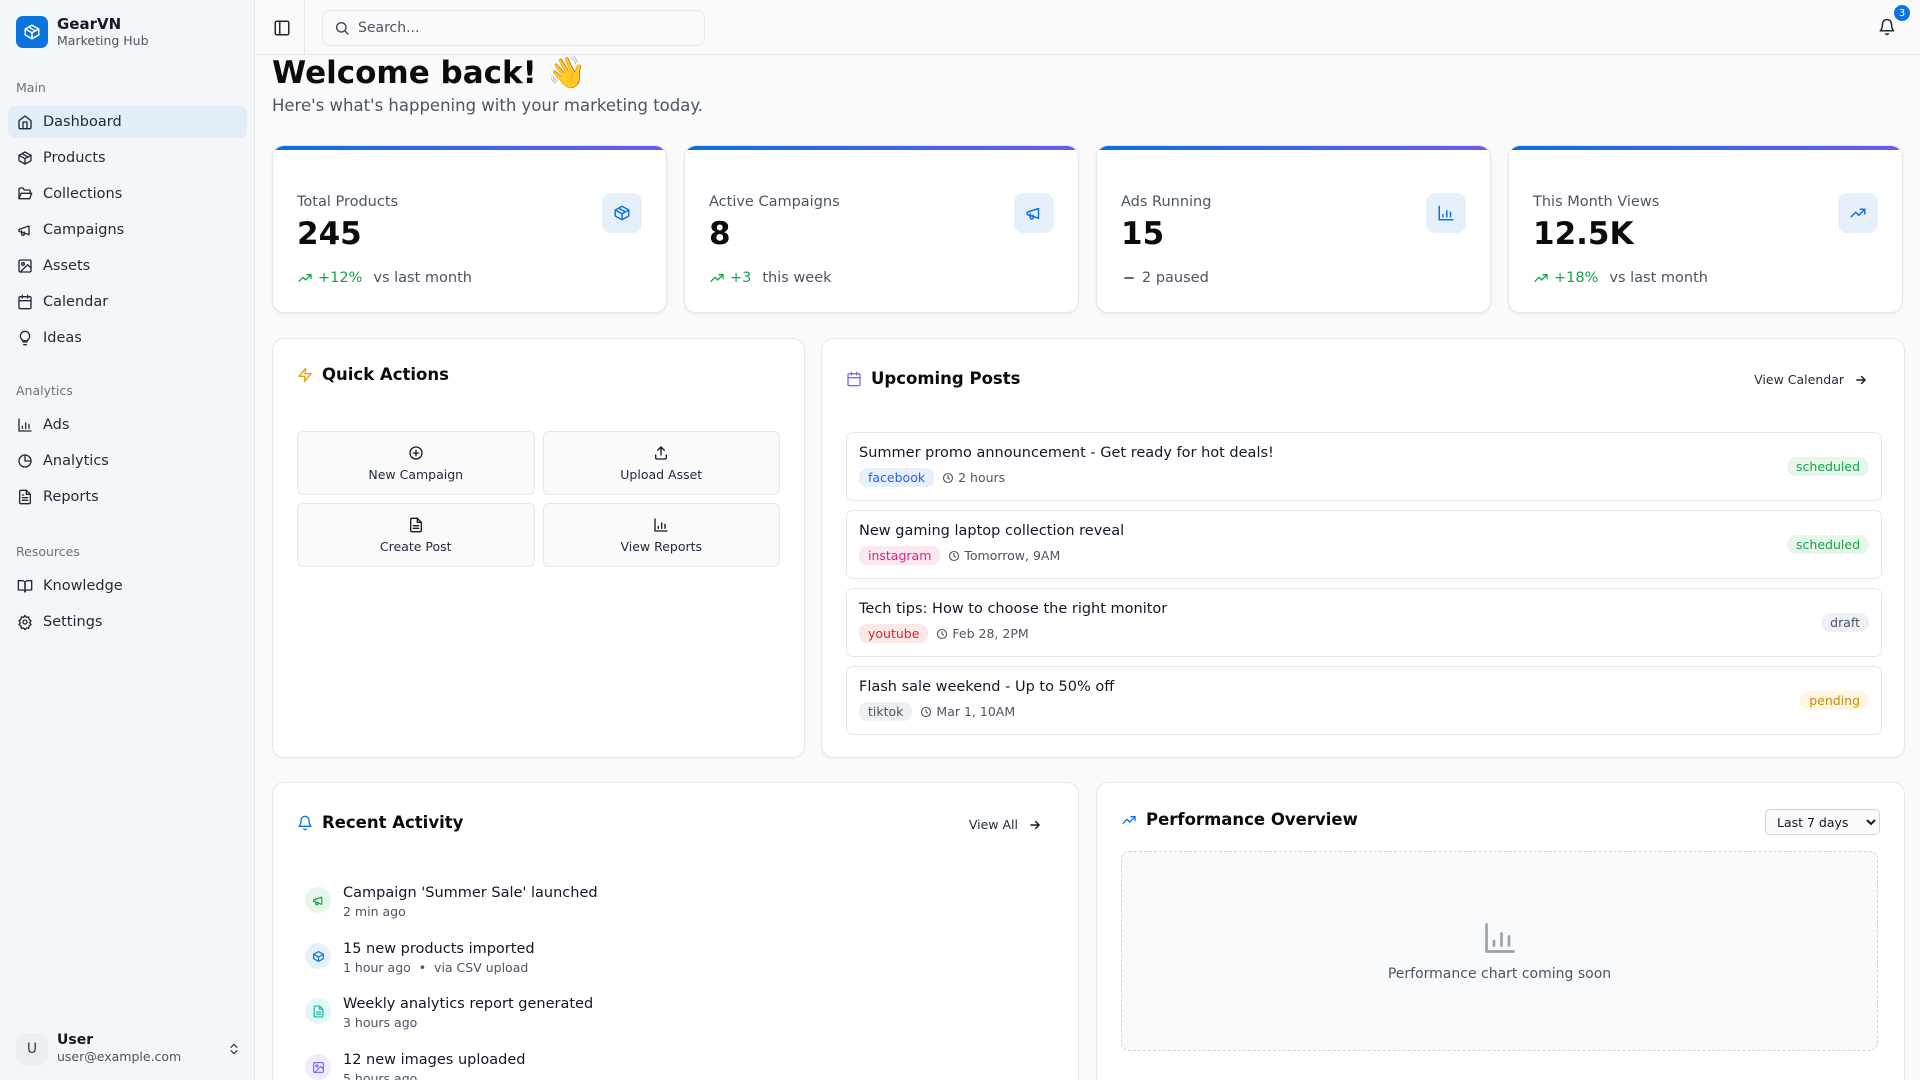 Image resolution: width=1920 pixels, height=1080 pixels. I want to click on activity-time: 2 min ago, so click(374, 911).